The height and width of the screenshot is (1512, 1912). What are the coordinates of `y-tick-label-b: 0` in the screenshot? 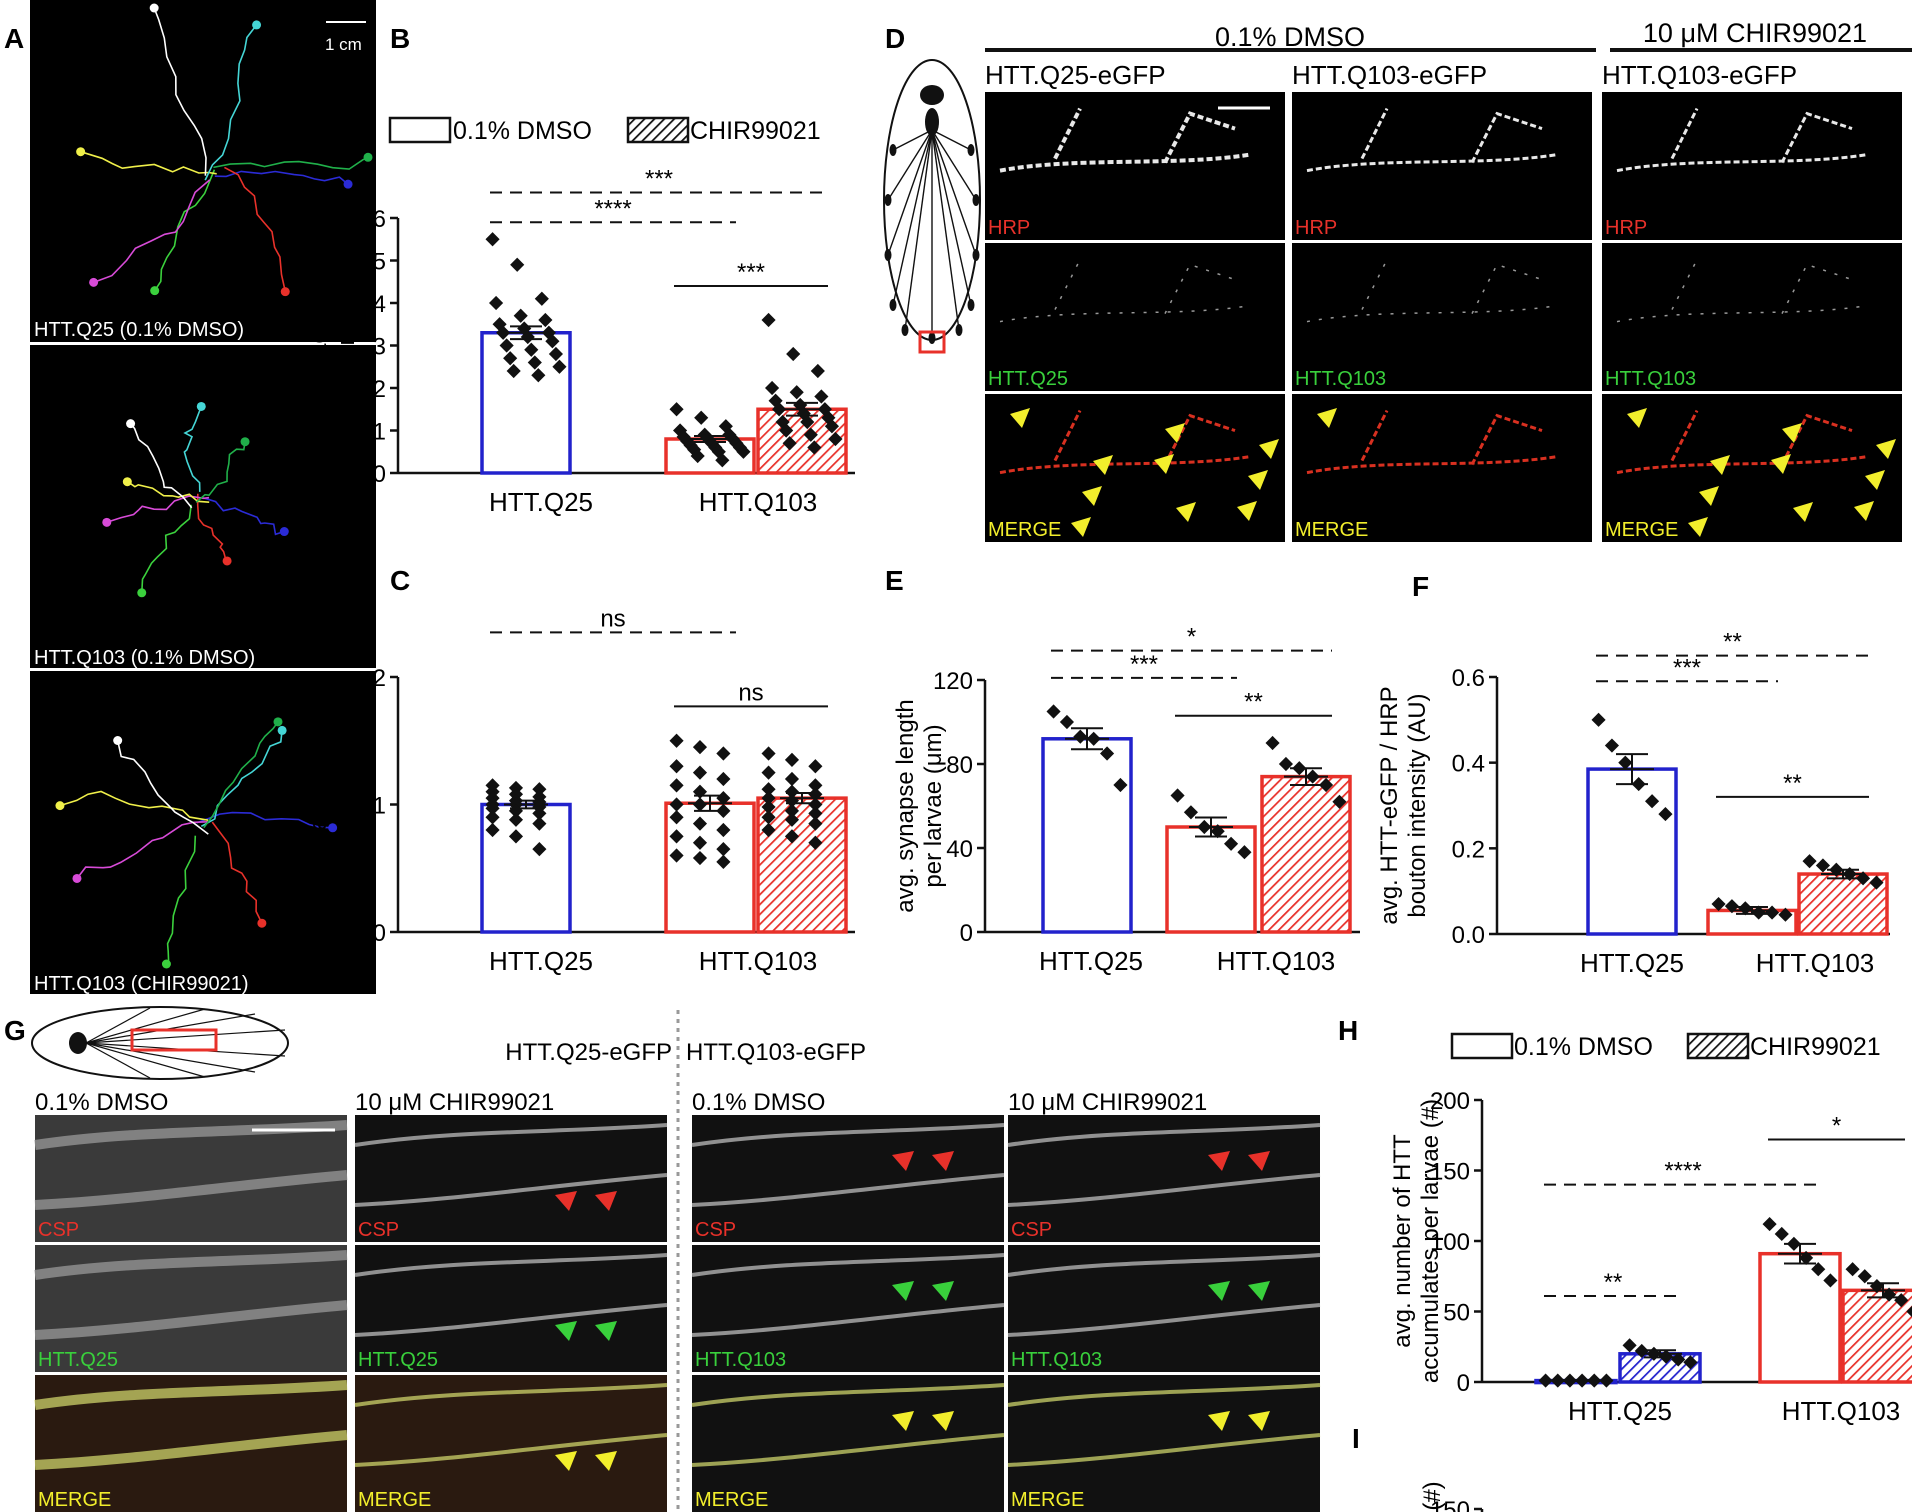 It's located at (379, 474).